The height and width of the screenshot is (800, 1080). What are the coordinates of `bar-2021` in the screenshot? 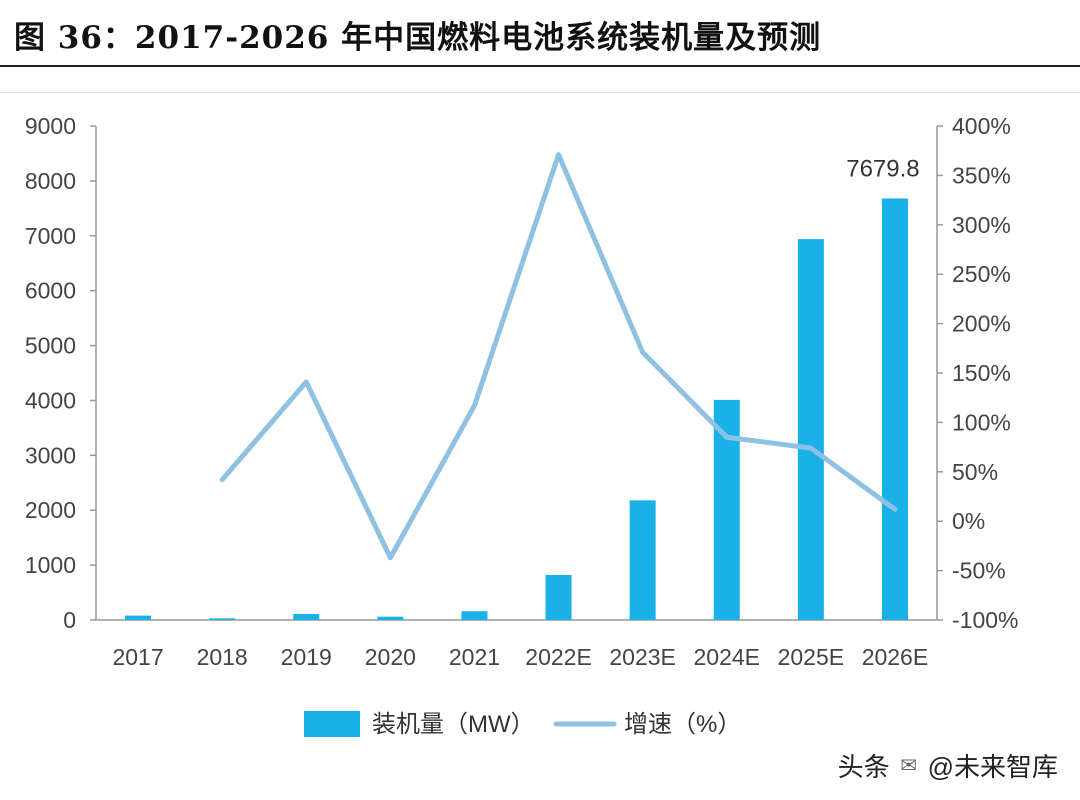 It's located at (474, 615).